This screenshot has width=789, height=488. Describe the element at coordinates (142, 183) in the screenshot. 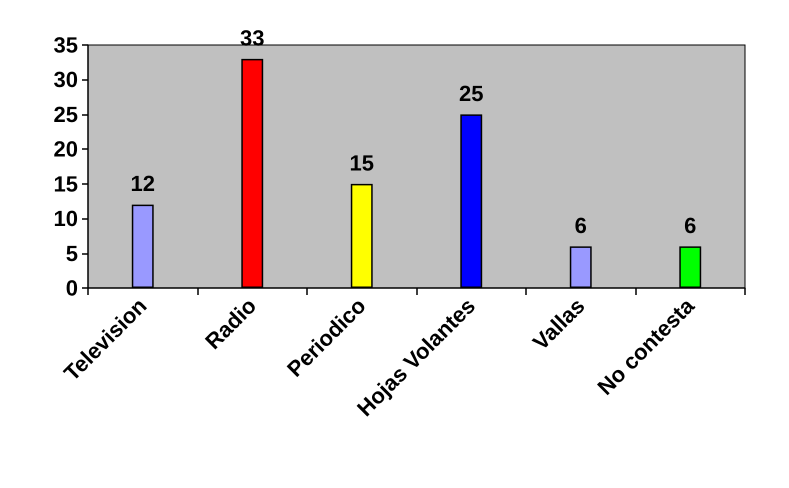

I see `data-label: 12` at that location.